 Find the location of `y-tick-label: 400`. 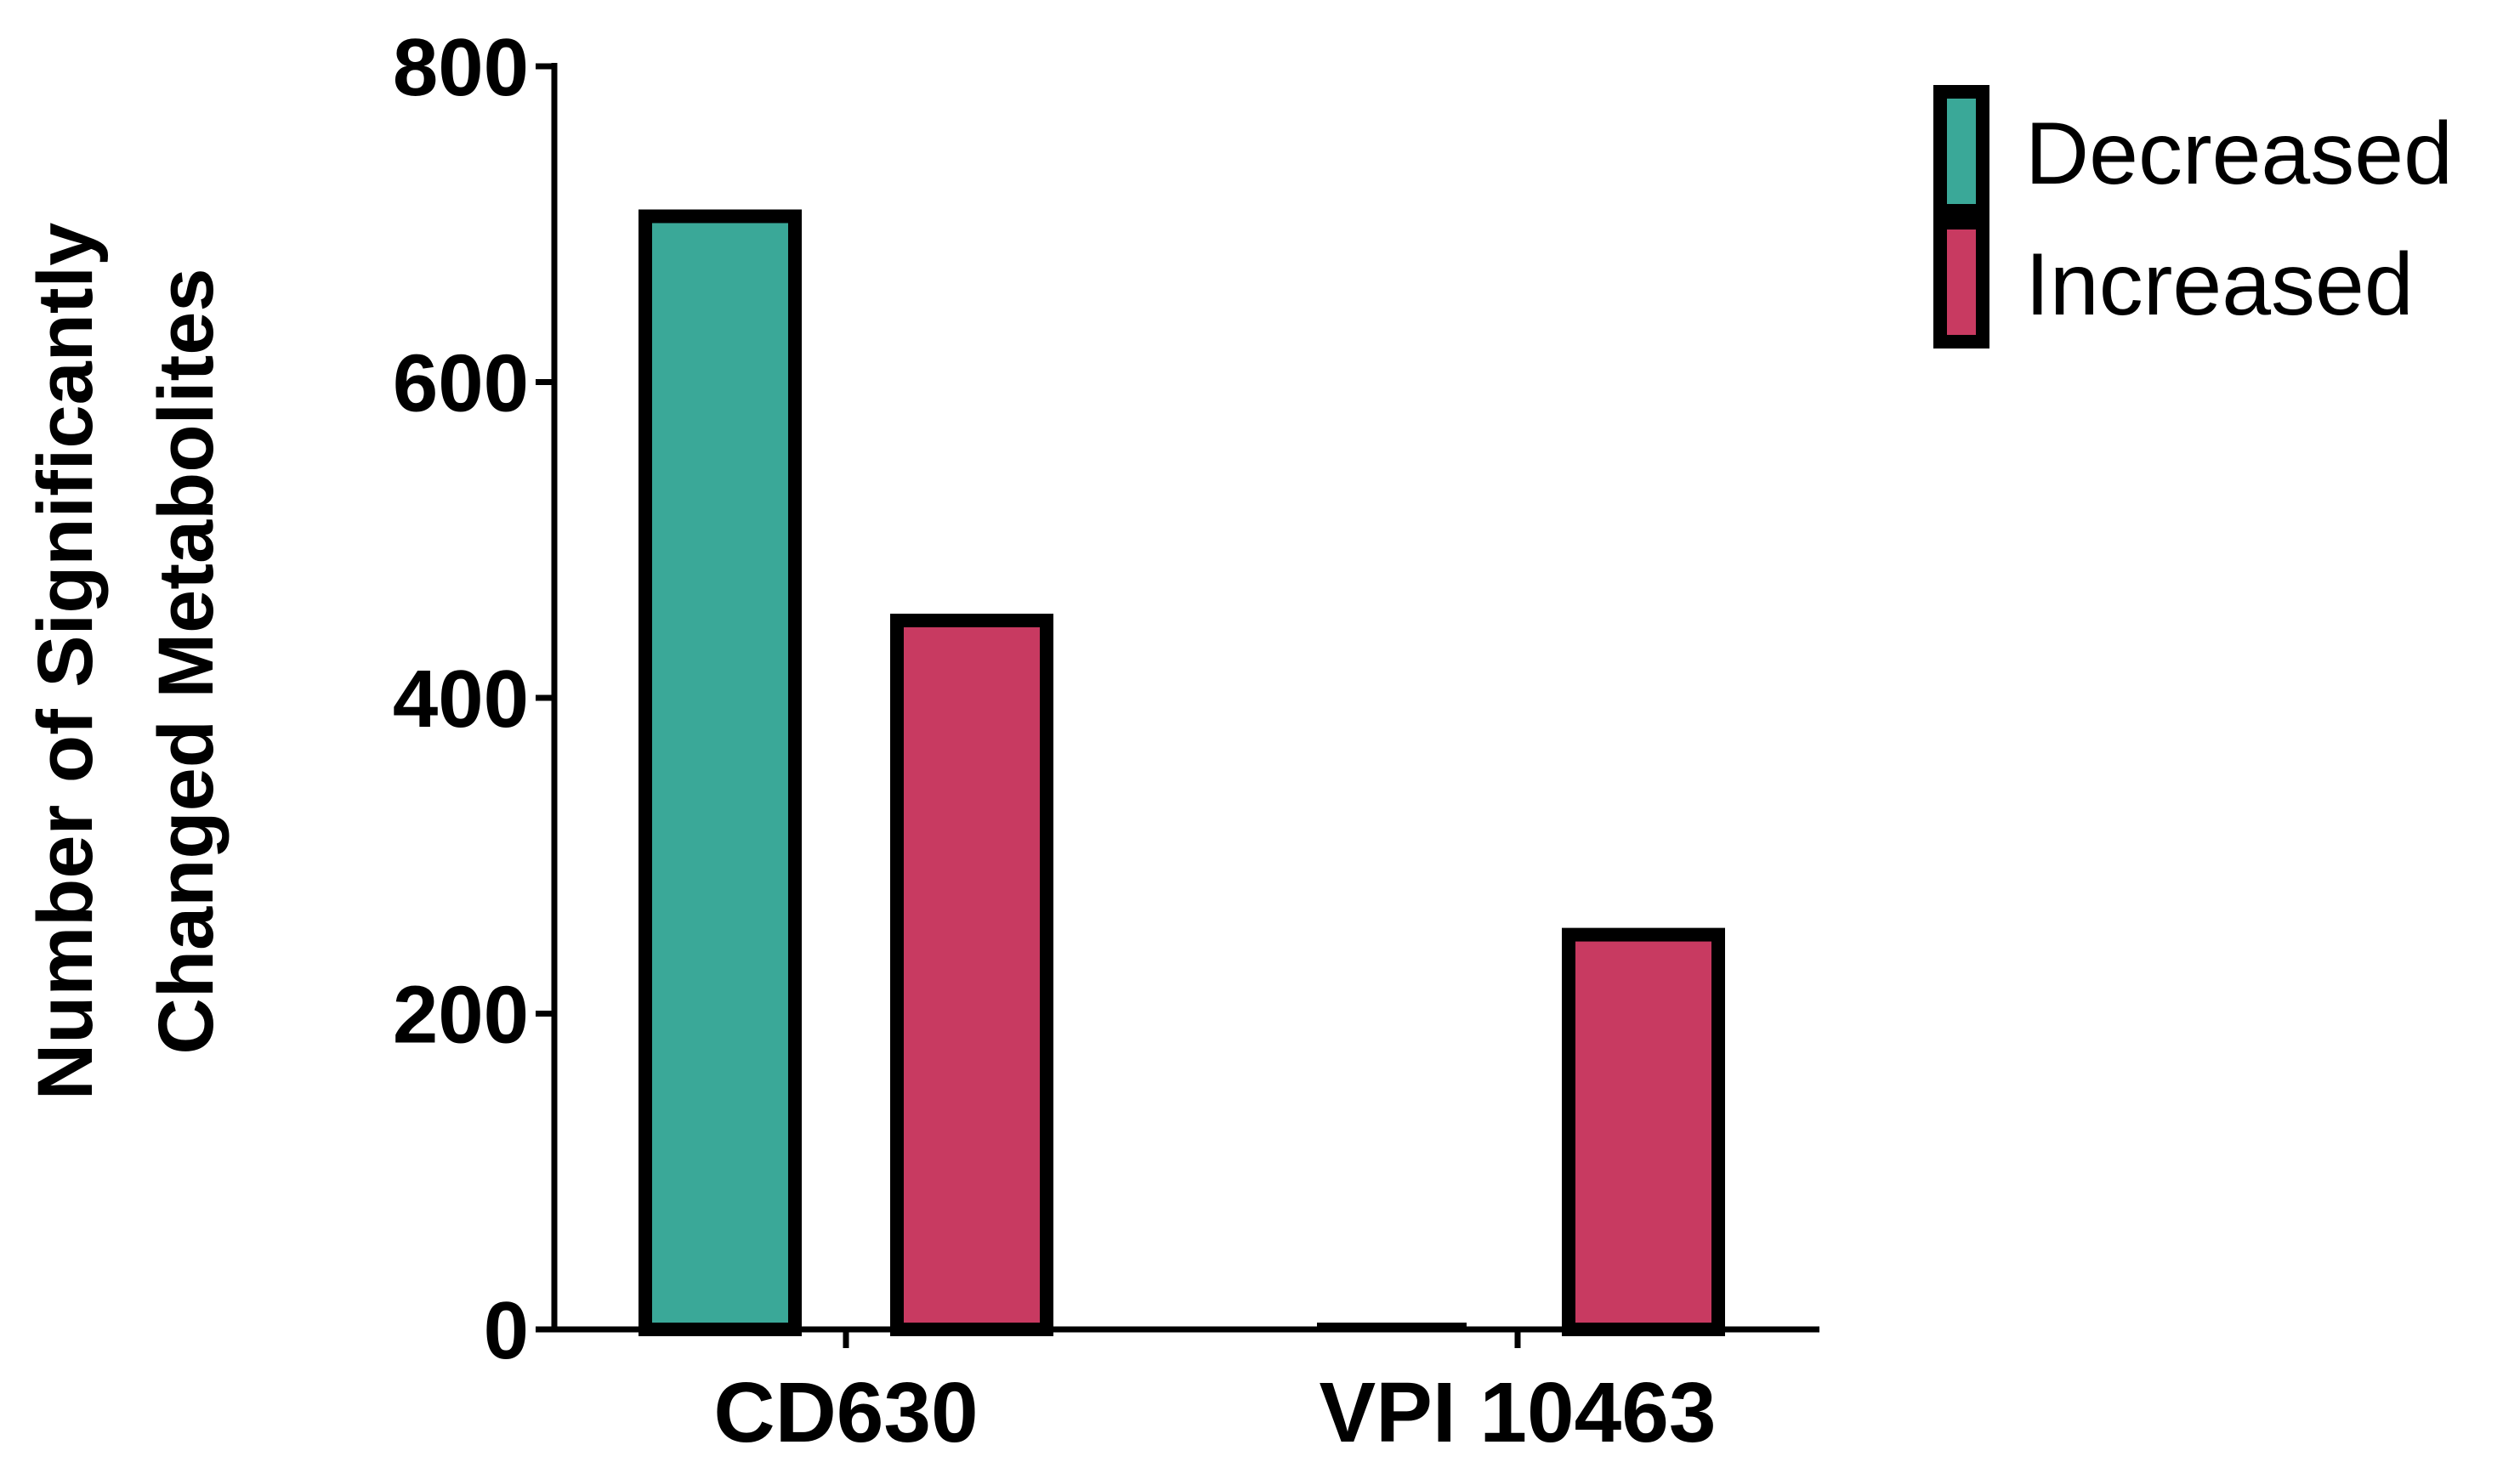

y-tick-label: 400 is located at coordinates (461, 699).